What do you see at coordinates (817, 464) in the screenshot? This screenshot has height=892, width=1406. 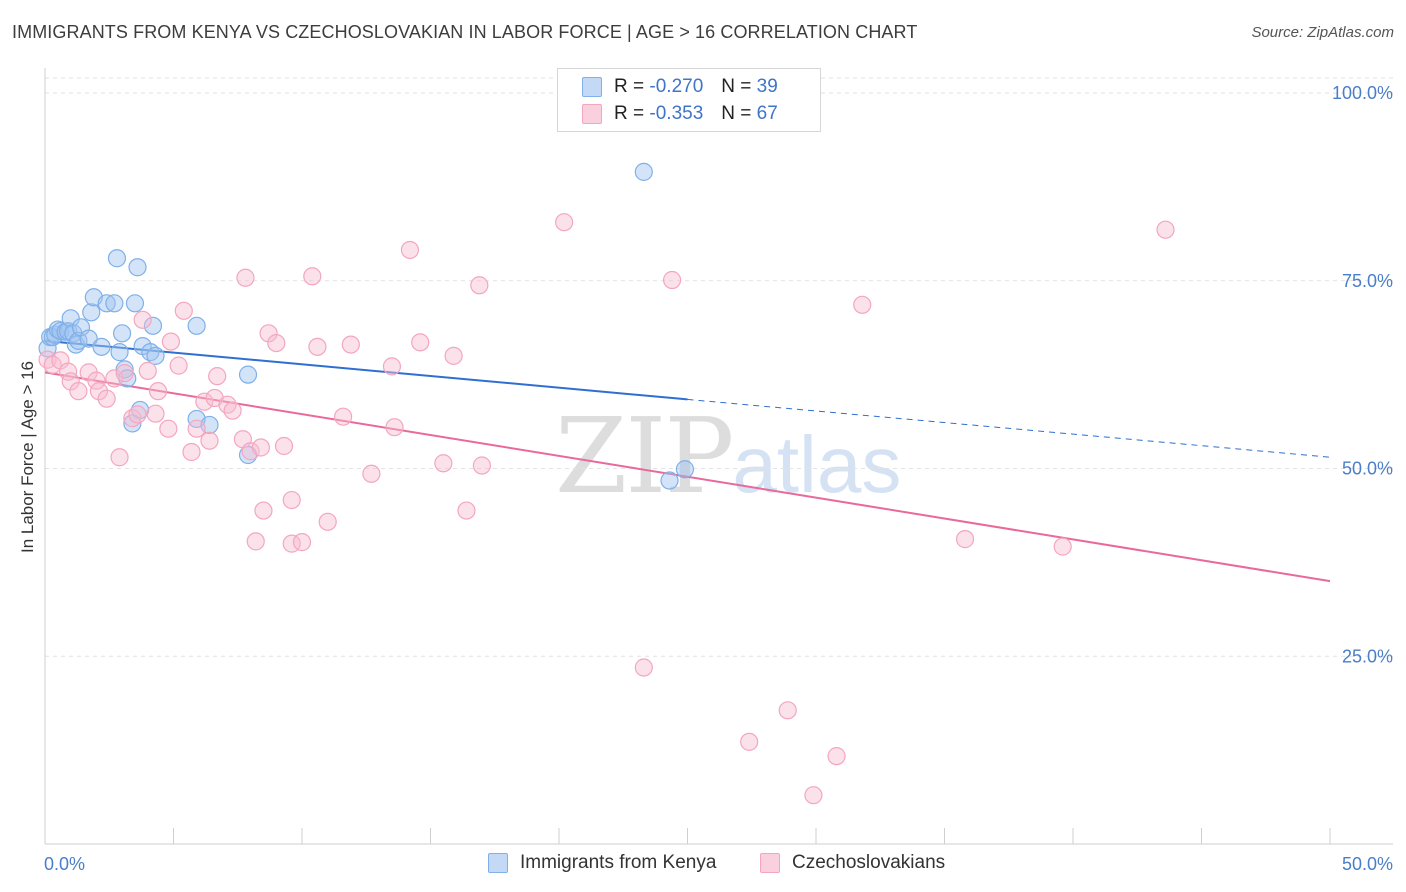 I see `watermark-atlas: atlas` at bounding box center [817, 464].